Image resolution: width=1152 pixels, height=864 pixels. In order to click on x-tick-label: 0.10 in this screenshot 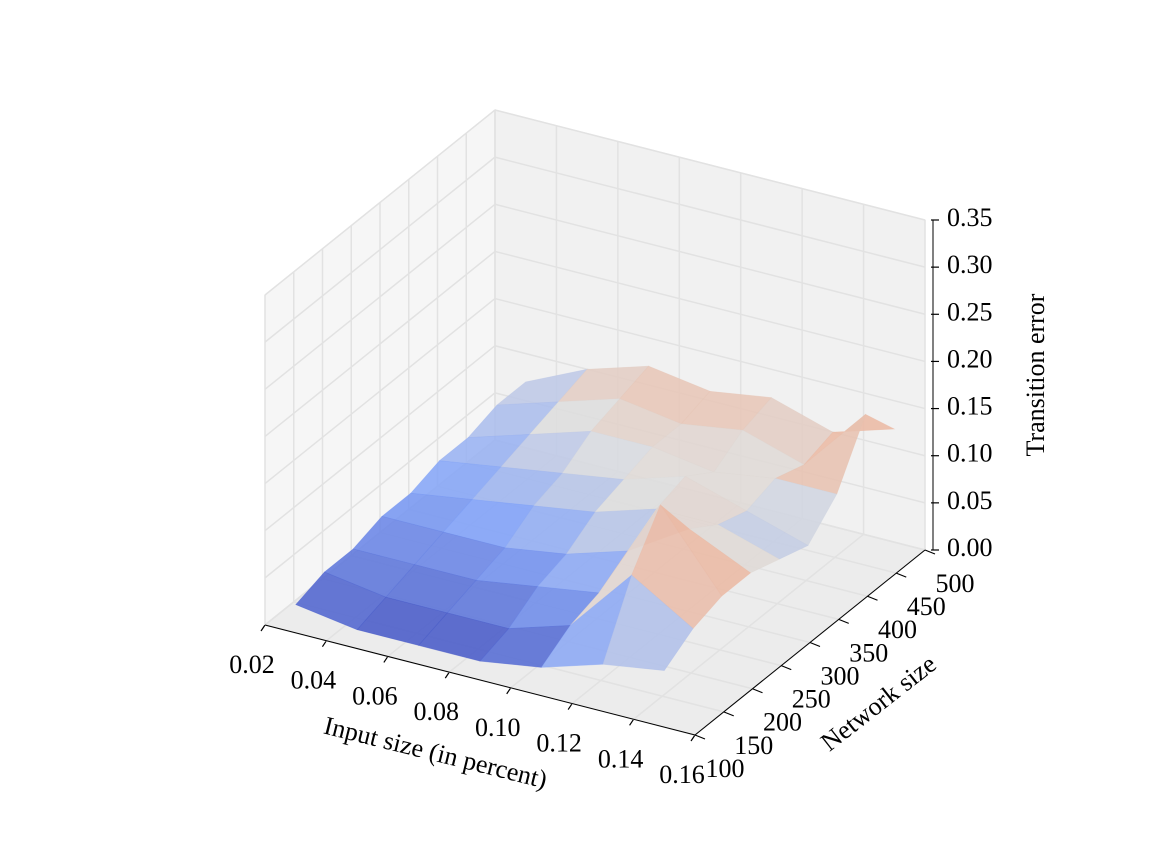, I will do `click(498, 727)`.